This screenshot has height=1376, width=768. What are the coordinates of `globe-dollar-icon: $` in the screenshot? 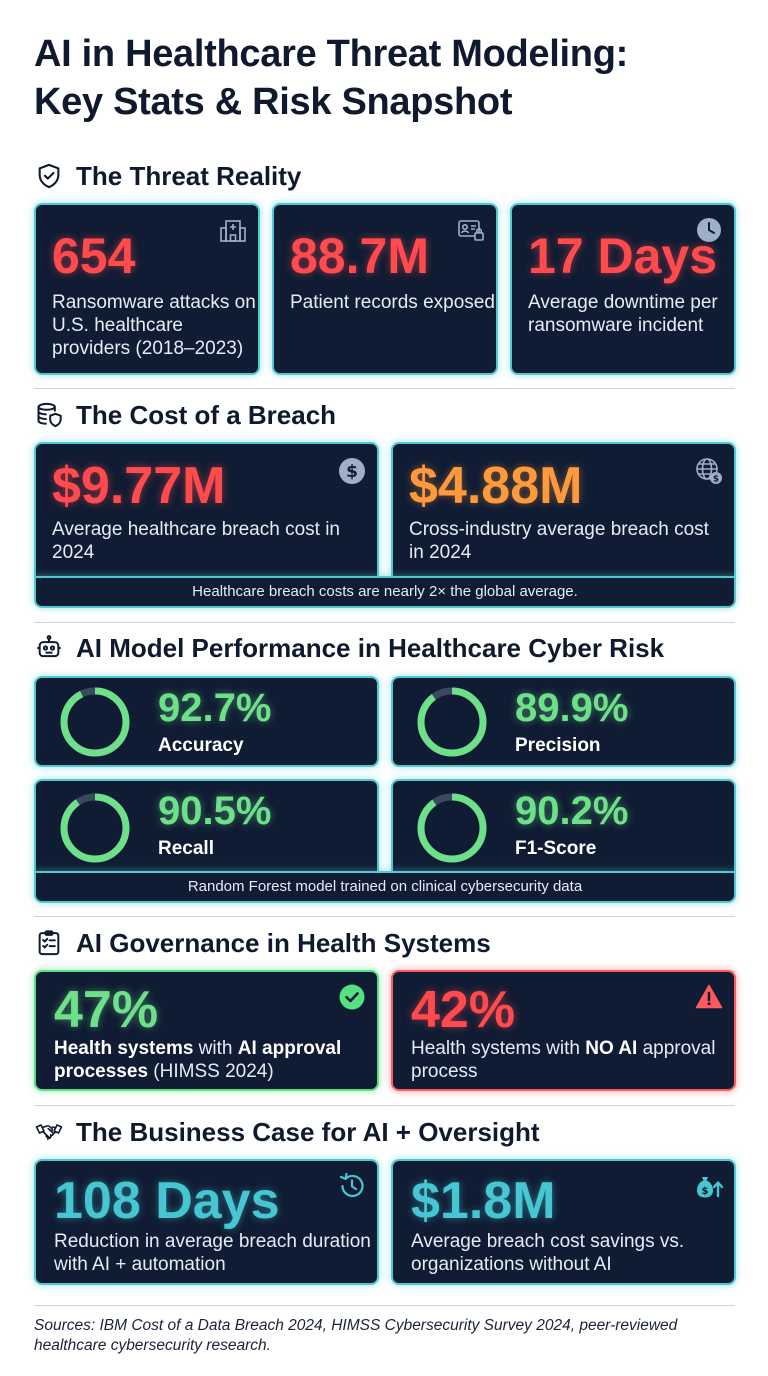 It's located at (709, 471).